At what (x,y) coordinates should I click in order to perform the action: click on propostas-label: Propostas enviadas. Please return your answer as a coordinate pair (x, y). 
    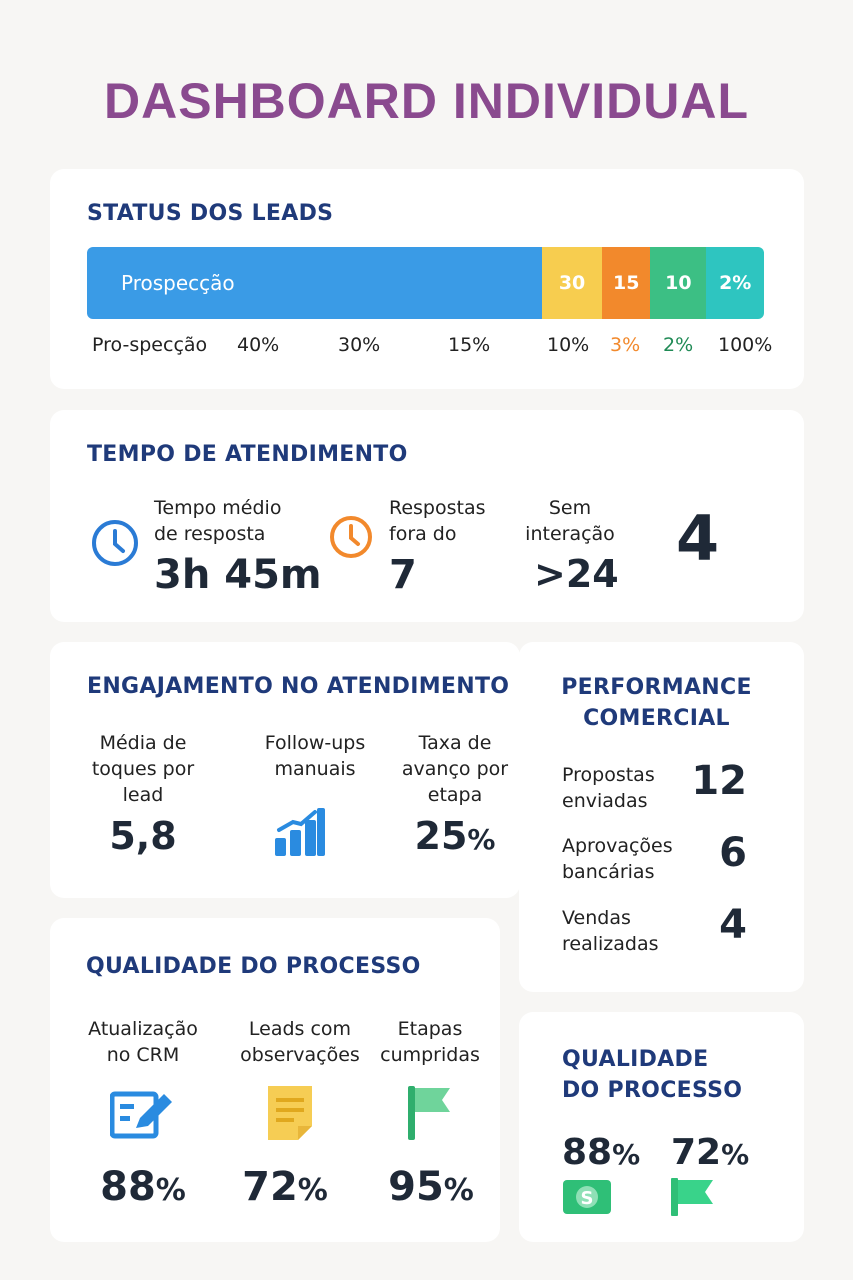
    Looking at the image, I should click on (608, 788).